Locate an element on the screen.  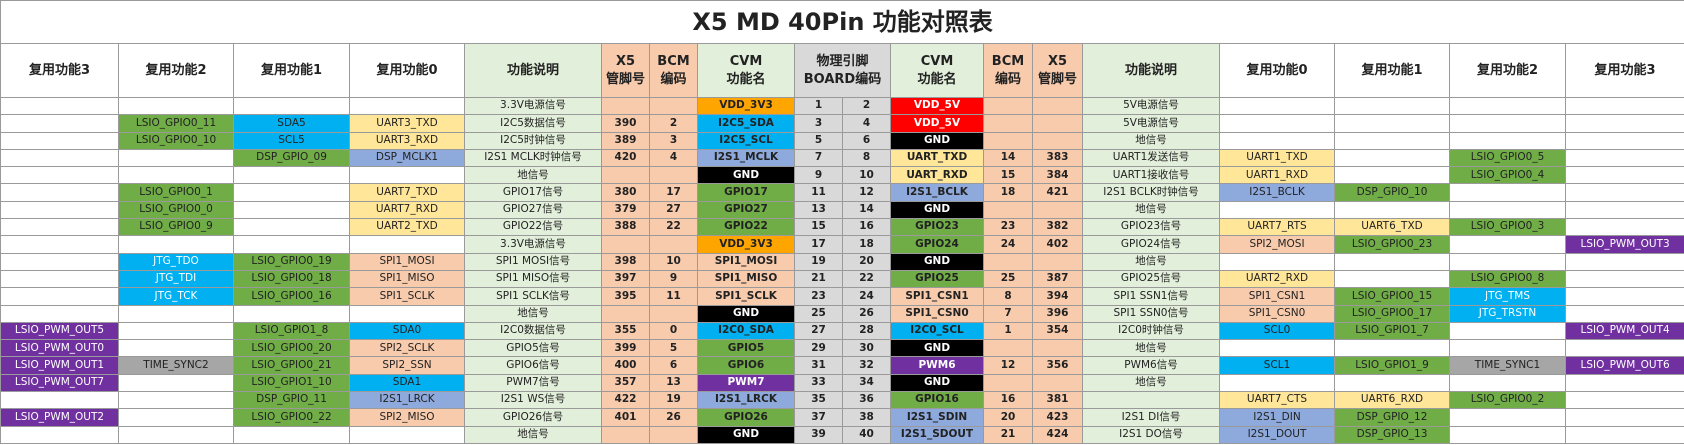
cell: GPIO24信号 is located at coordinates (1151, 244).